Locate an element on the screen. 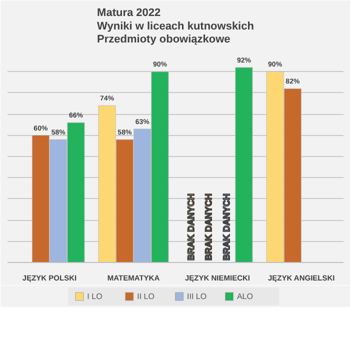  legend-label: III LO is located at coordinates (197, 296).